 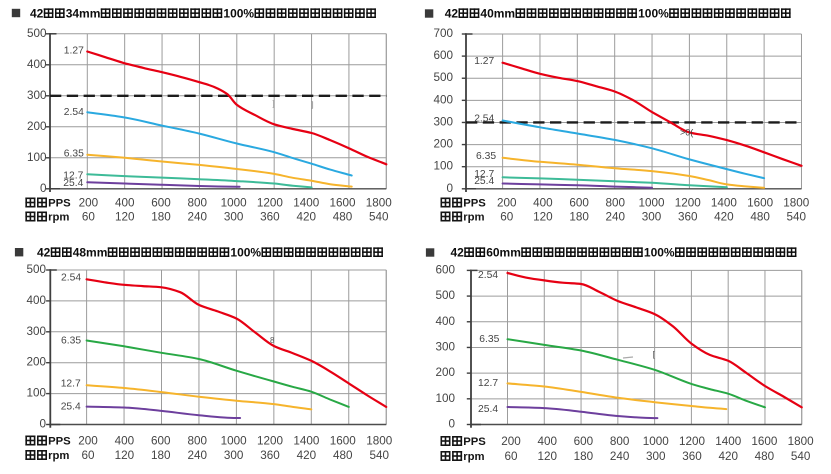 What do you see at coordinates (503, 252) in the screenshot?
I see `svg-text: 60mm` at bounding box center [503, 252].